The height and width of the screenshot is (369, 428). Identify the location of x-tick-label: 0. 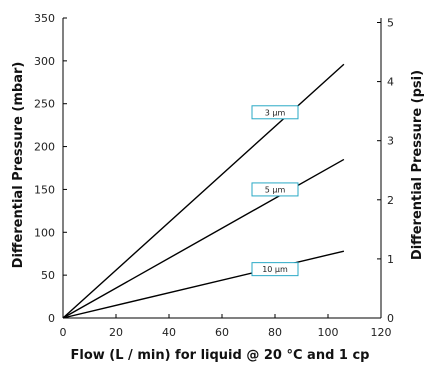
(63, 332).